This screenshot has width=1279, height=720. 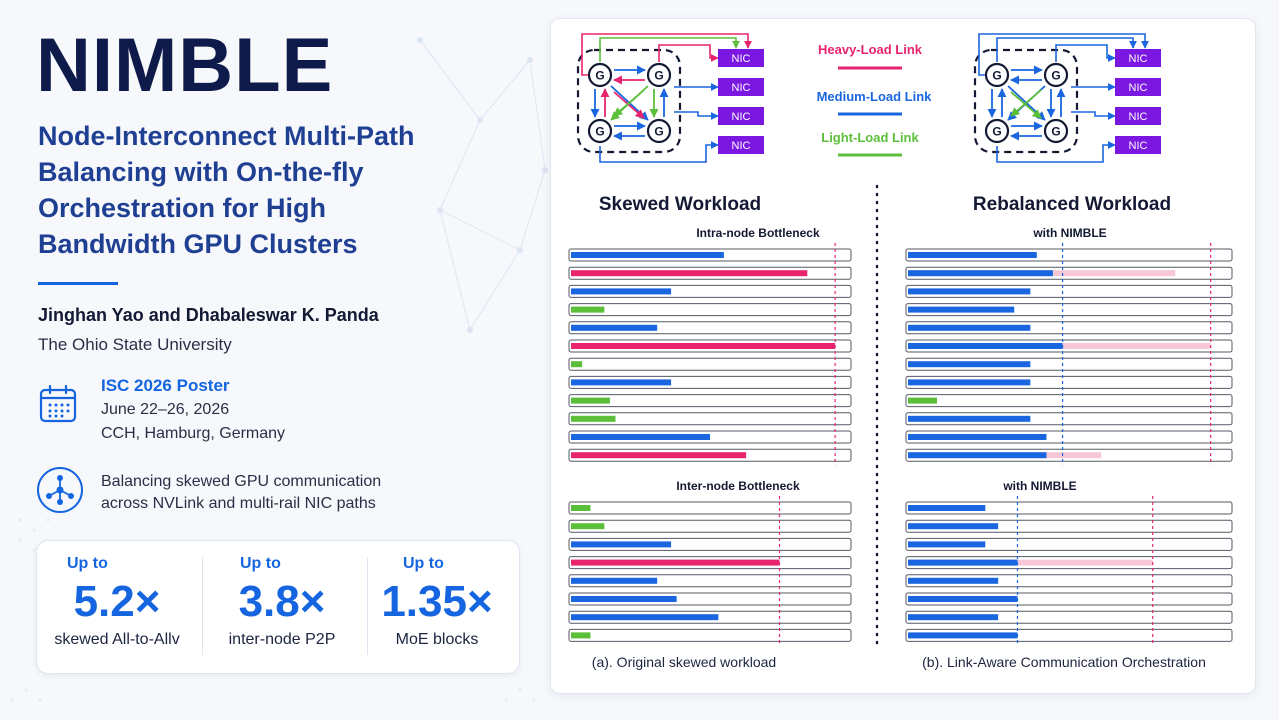 I want to click on with-nimble-label-inter: with NIMBLE, so click(x=1039, y=486).